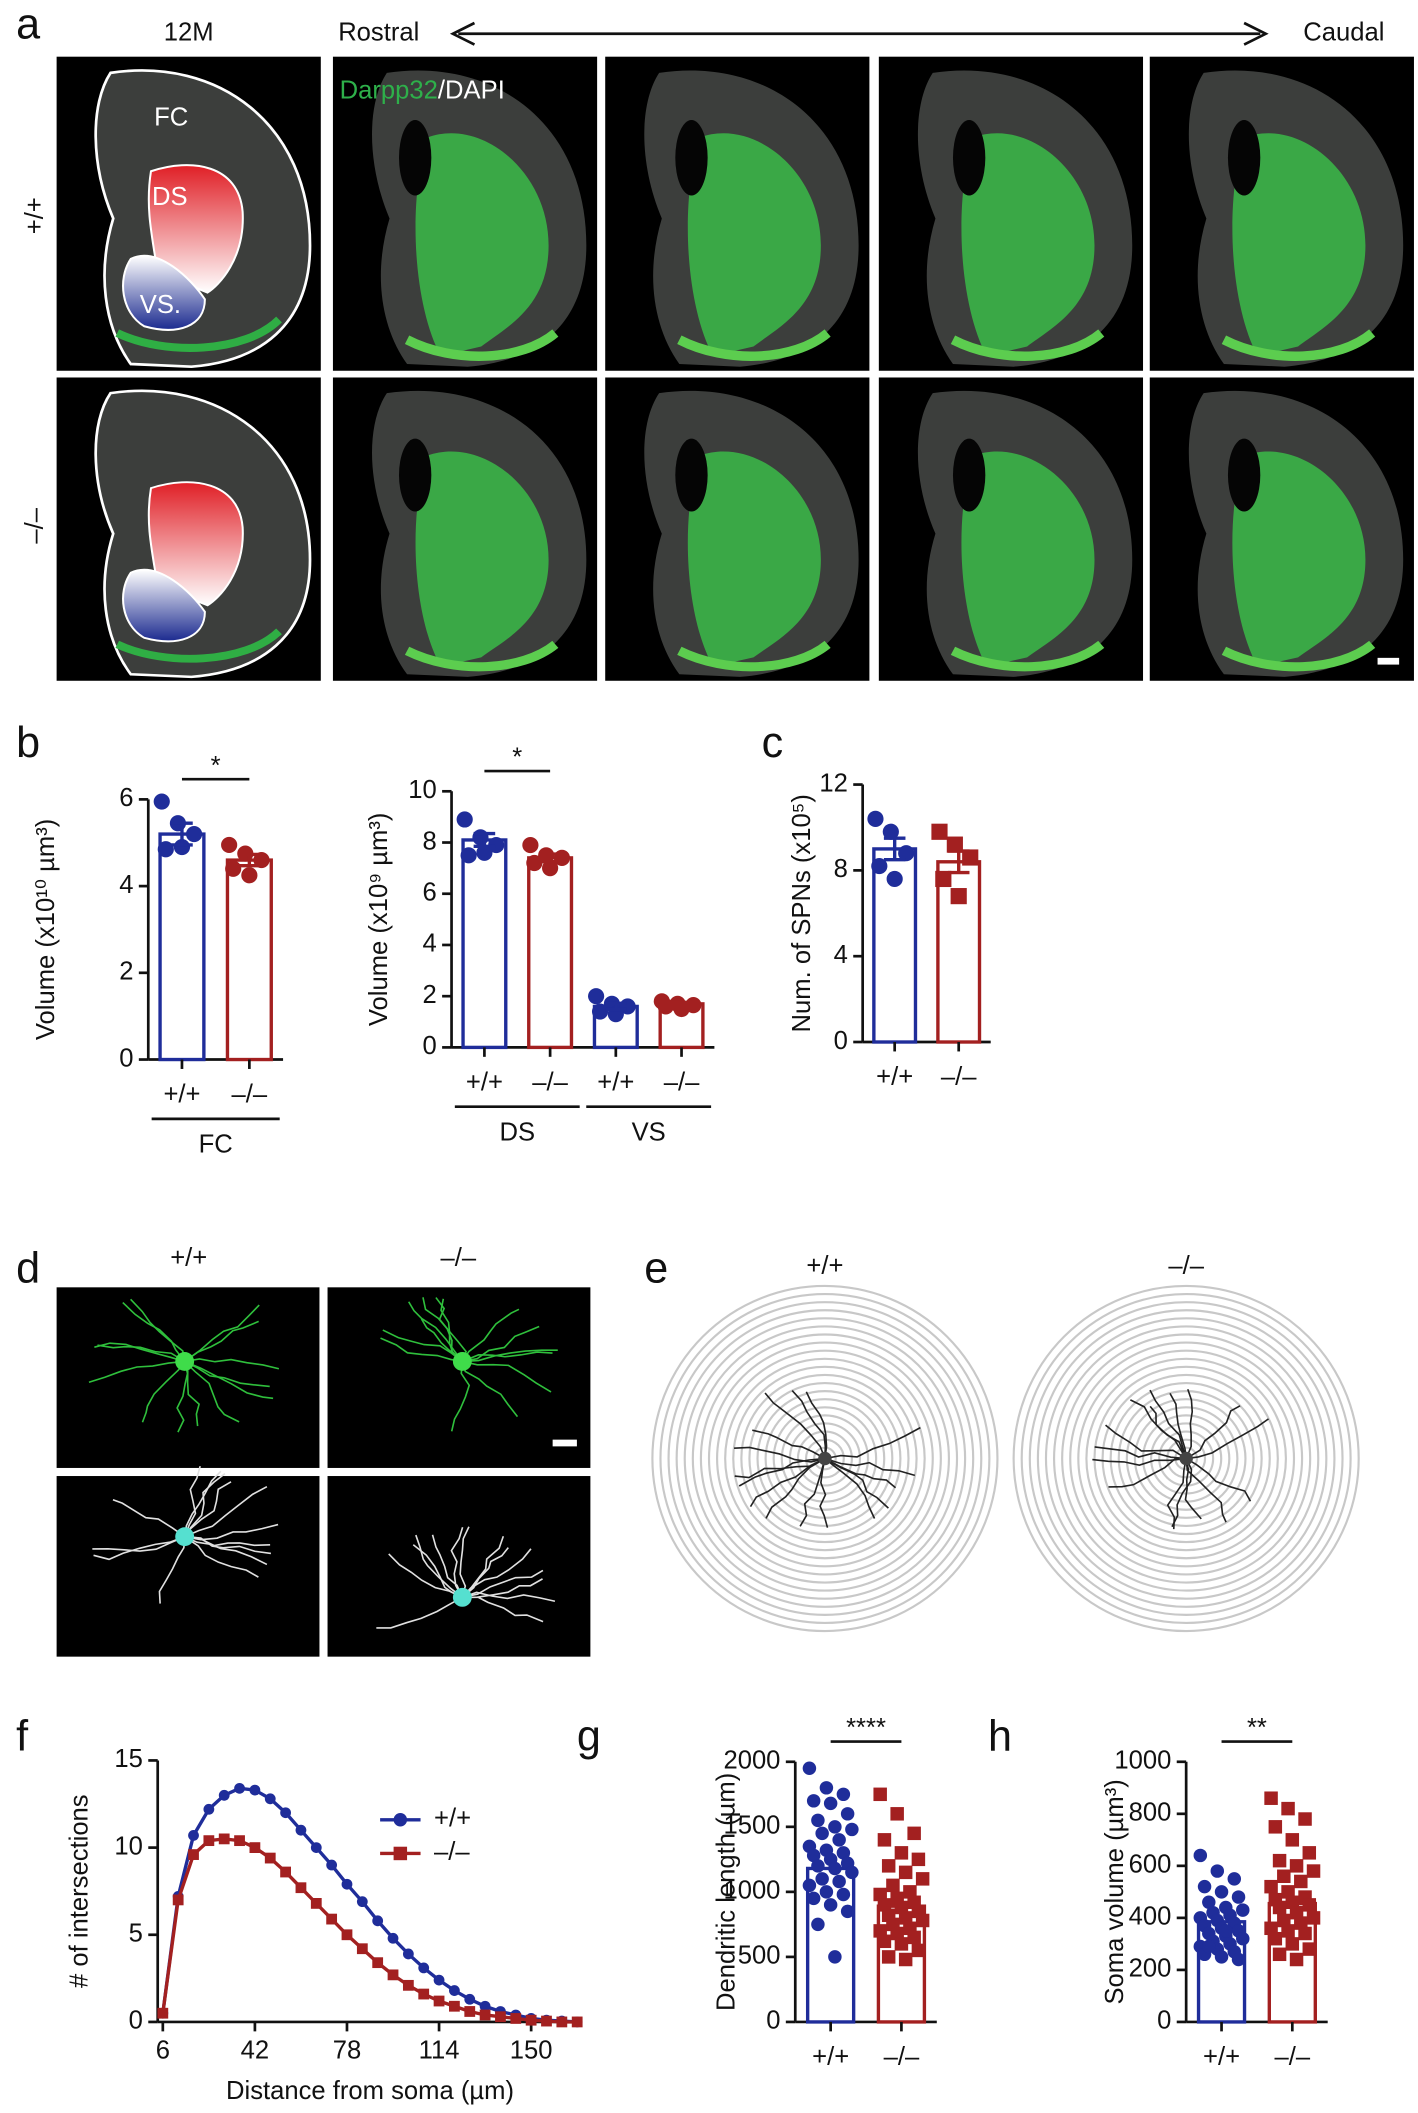 This screenshot has height=2113, width=1418. What do you see at coordinates (517, 1132) in the screenshot?
I see `group-label: DS` at bounding box center [517, 1132].